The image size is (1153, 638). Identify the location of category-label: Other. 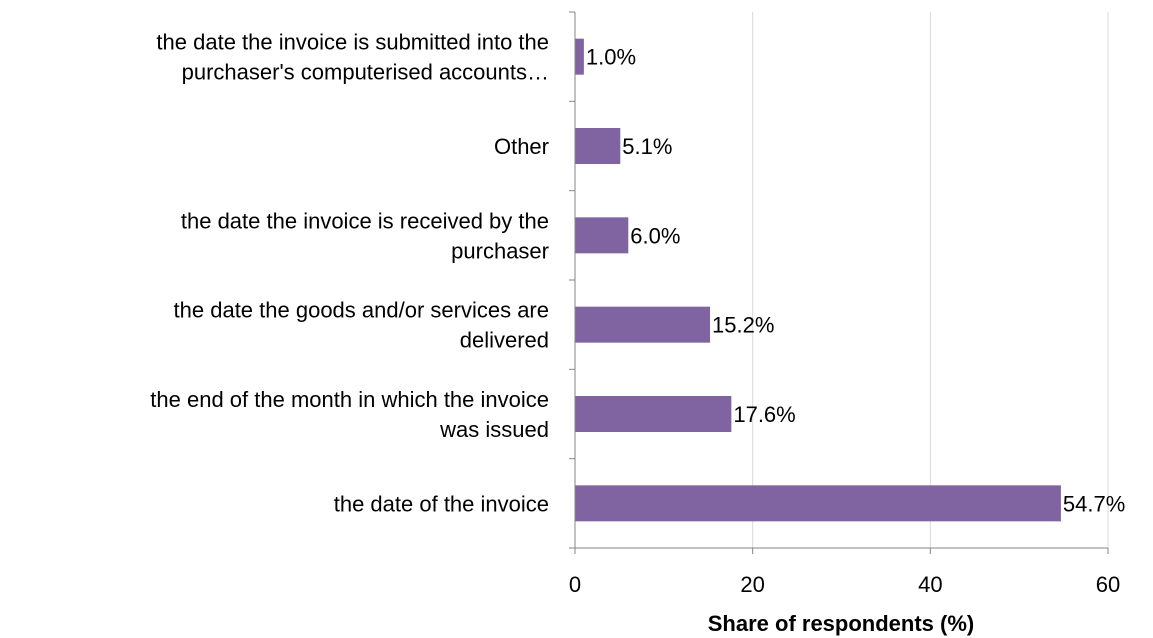
(521, 146).